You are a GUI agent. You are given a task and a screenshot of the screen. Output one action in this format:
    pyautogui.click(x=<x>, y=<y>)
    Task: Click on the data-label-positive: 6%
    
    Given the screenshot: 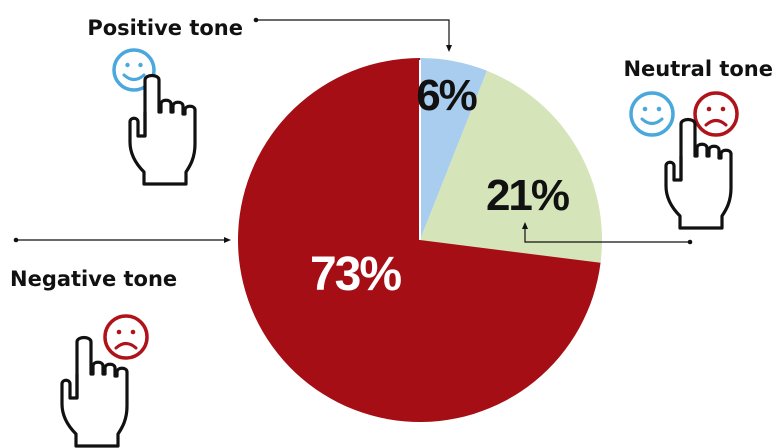 What is the action you would take?
    pyautogui.click(x=446, y=95)
    